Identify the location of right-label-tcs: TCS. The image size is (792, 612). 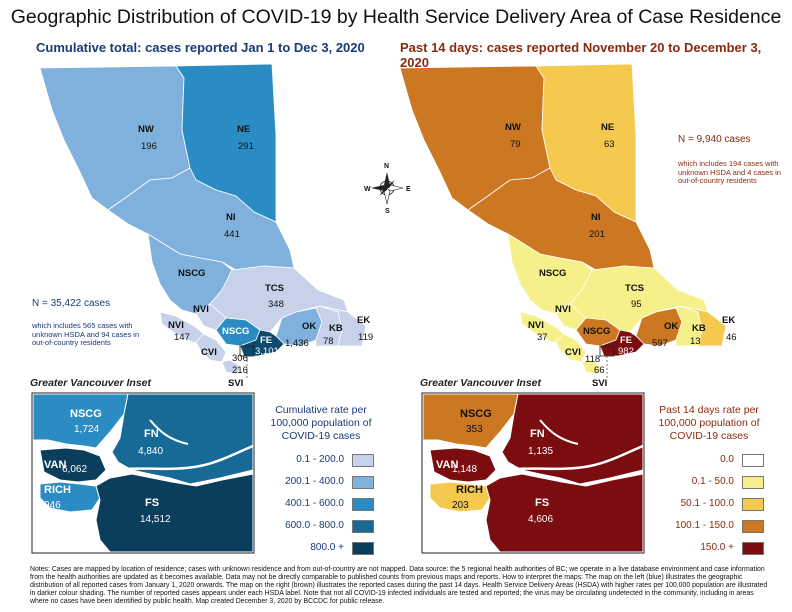
(634, 288).